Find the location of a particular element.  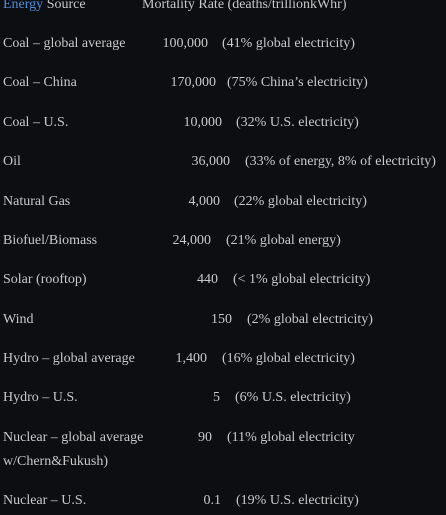

energy-source-label: Coal – global average is located at coordinates (64, 43).